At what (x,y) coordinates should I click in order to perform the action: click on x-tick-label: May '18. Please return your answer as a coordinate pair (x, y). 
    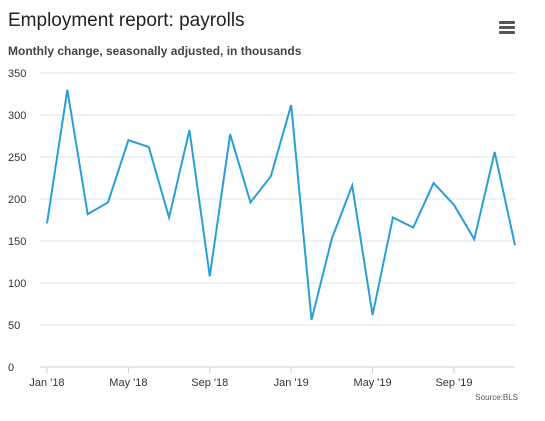
    Looking at the image, I should click on (128, 383).